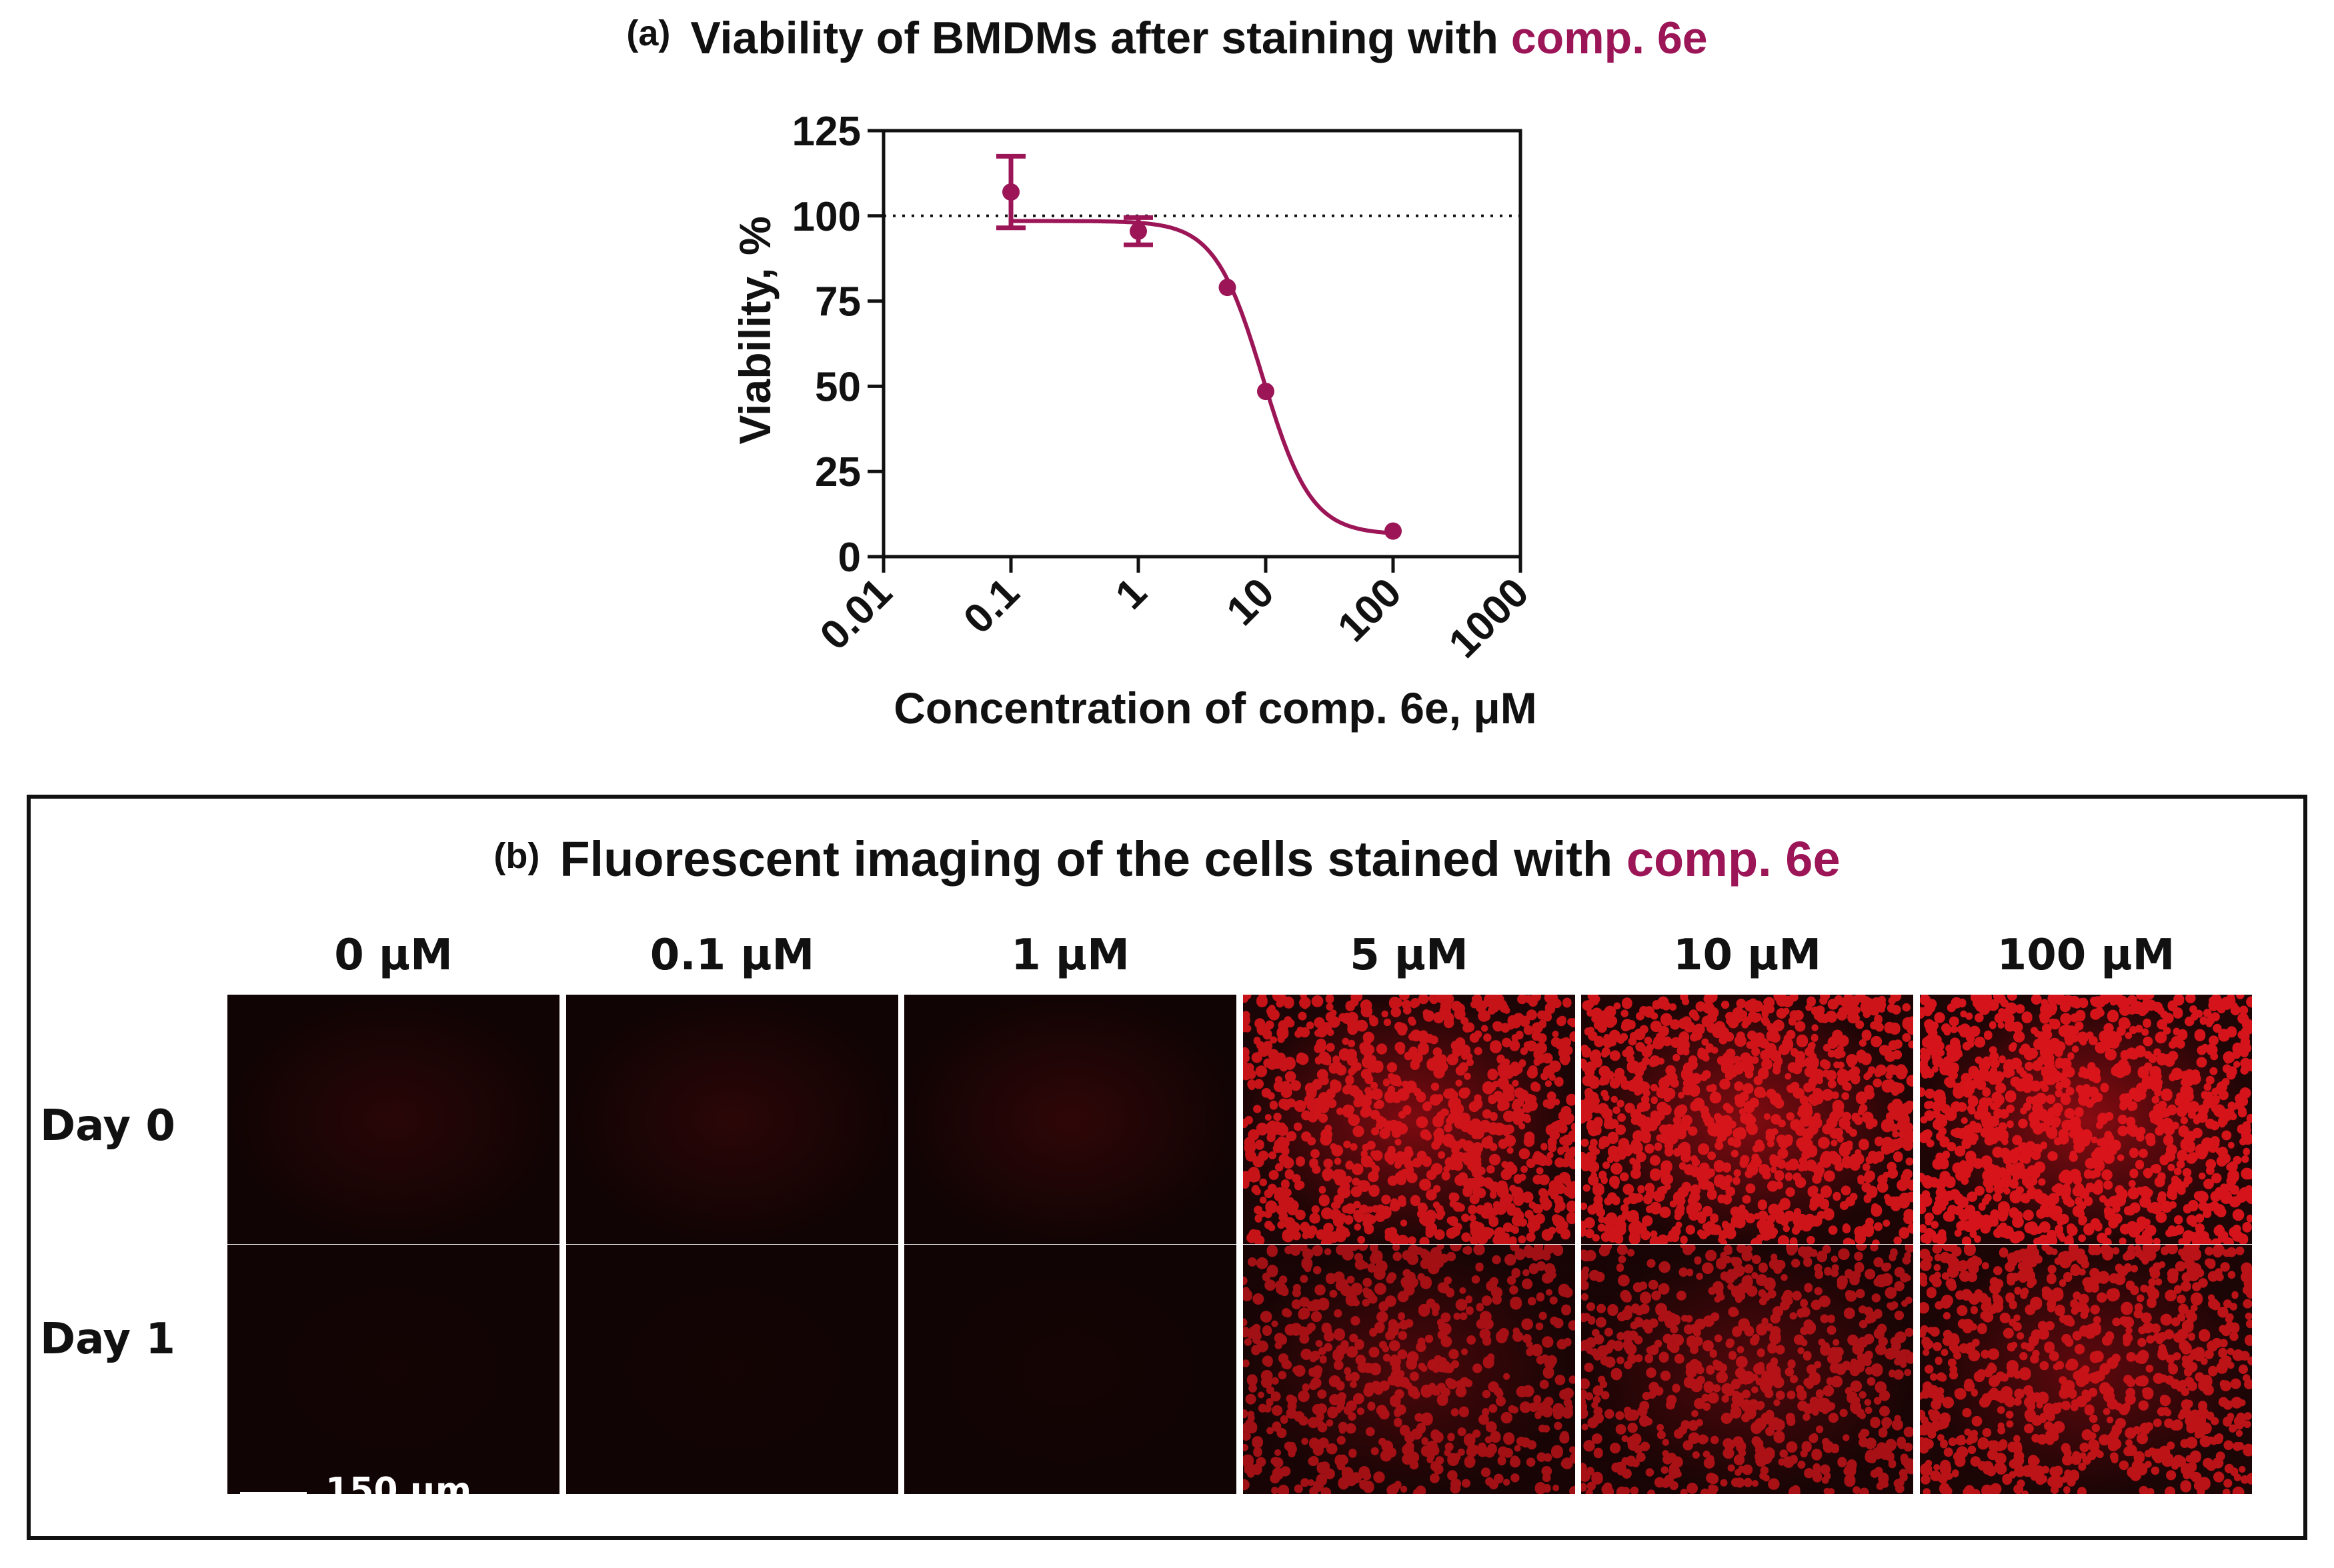 This screenshot has height=1568, width=2334. I want to click on fluorescence-tile-r1-c0, so click(393, 1369).